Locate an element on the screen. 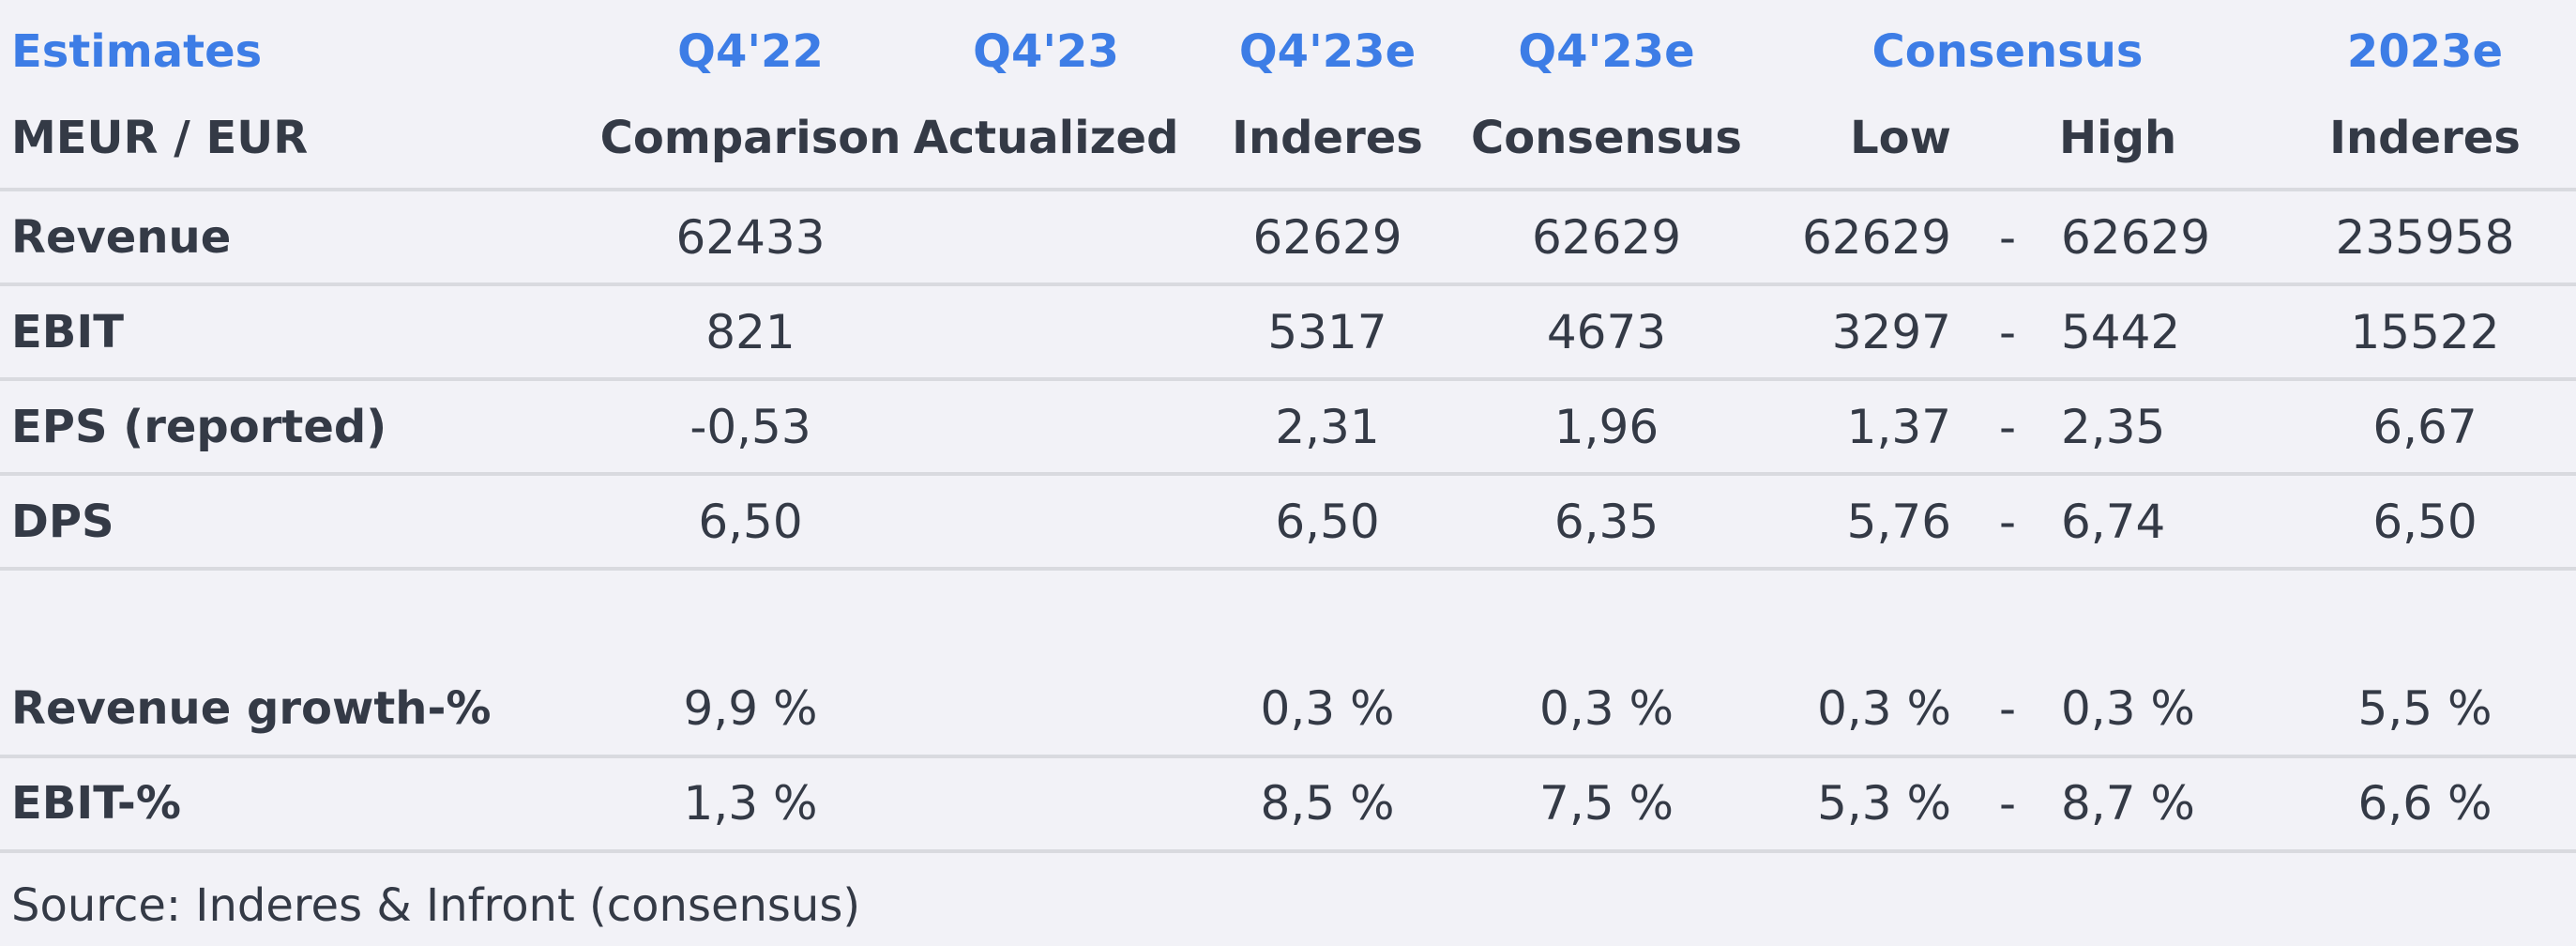 The image size is (2576, 946). cell-year-inderes: 5,5 % is located at coordinates (2425, 708).